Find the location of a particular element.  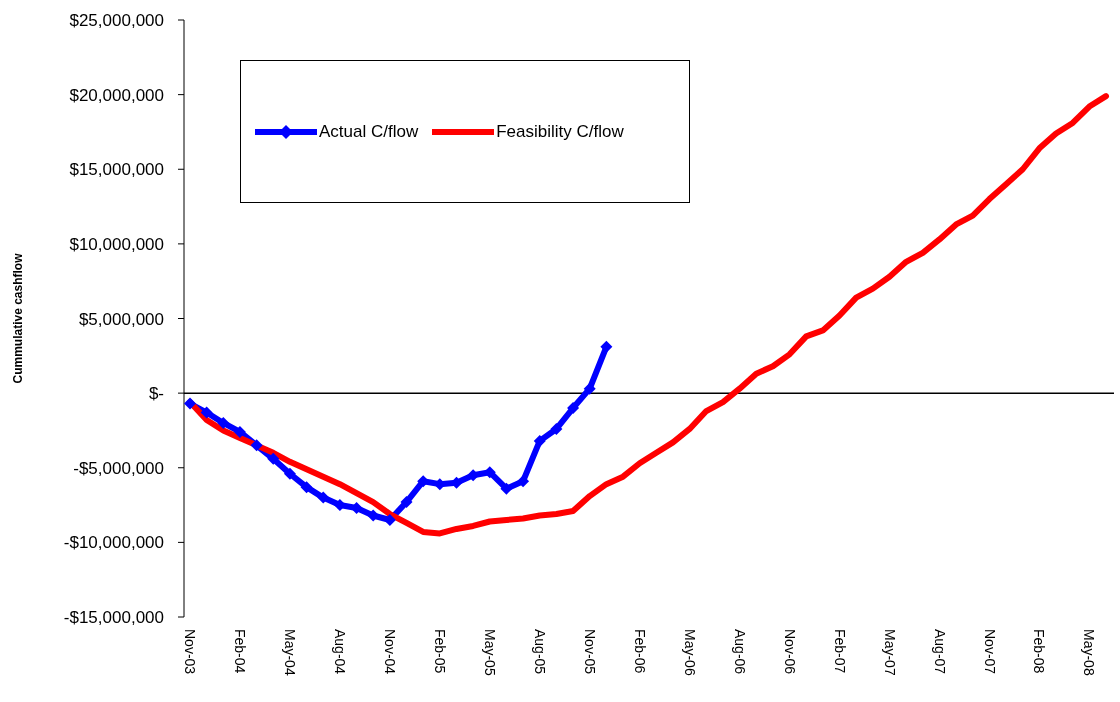

x-tick-label: Aug-06 is located at coordinates (739, 652).